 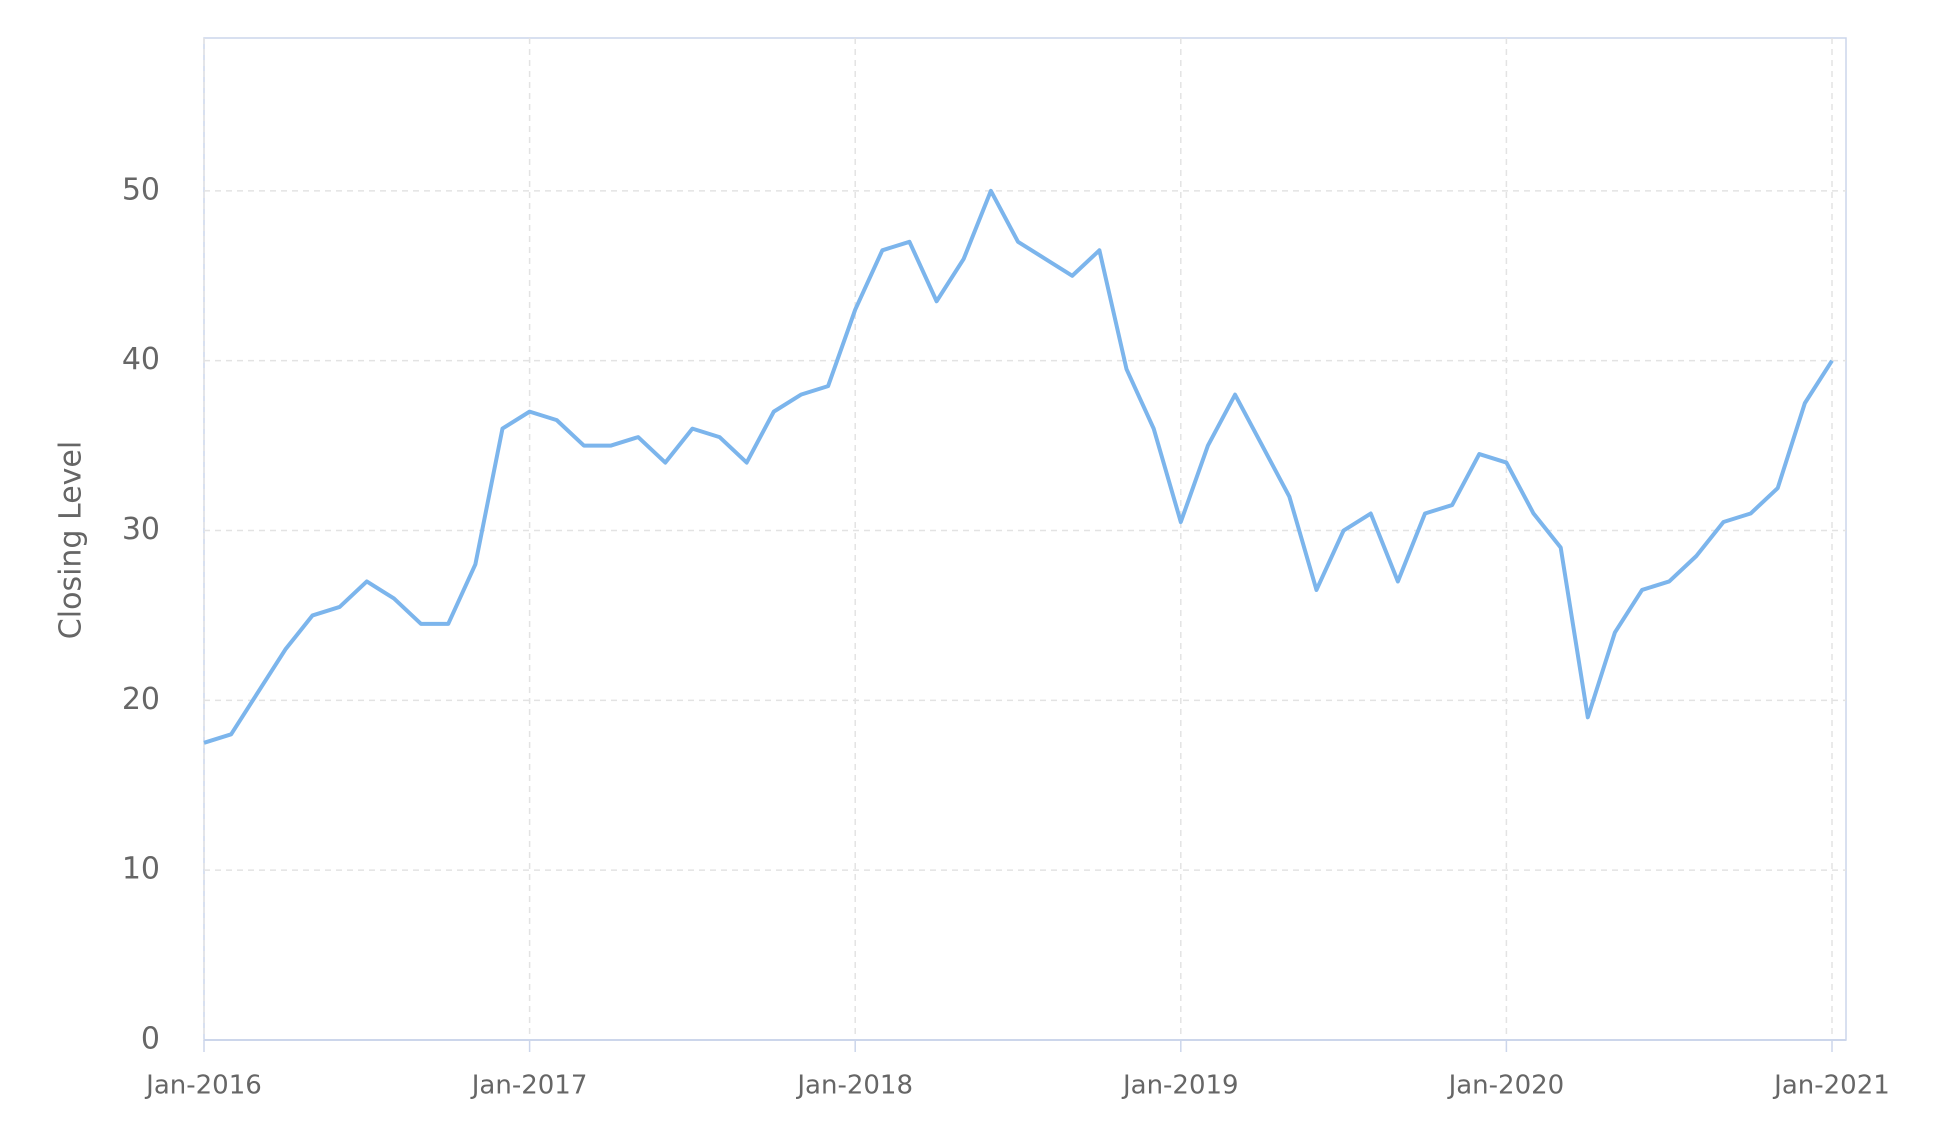 I want to click on y-tick-label: 30, so click(x=141, y=529).